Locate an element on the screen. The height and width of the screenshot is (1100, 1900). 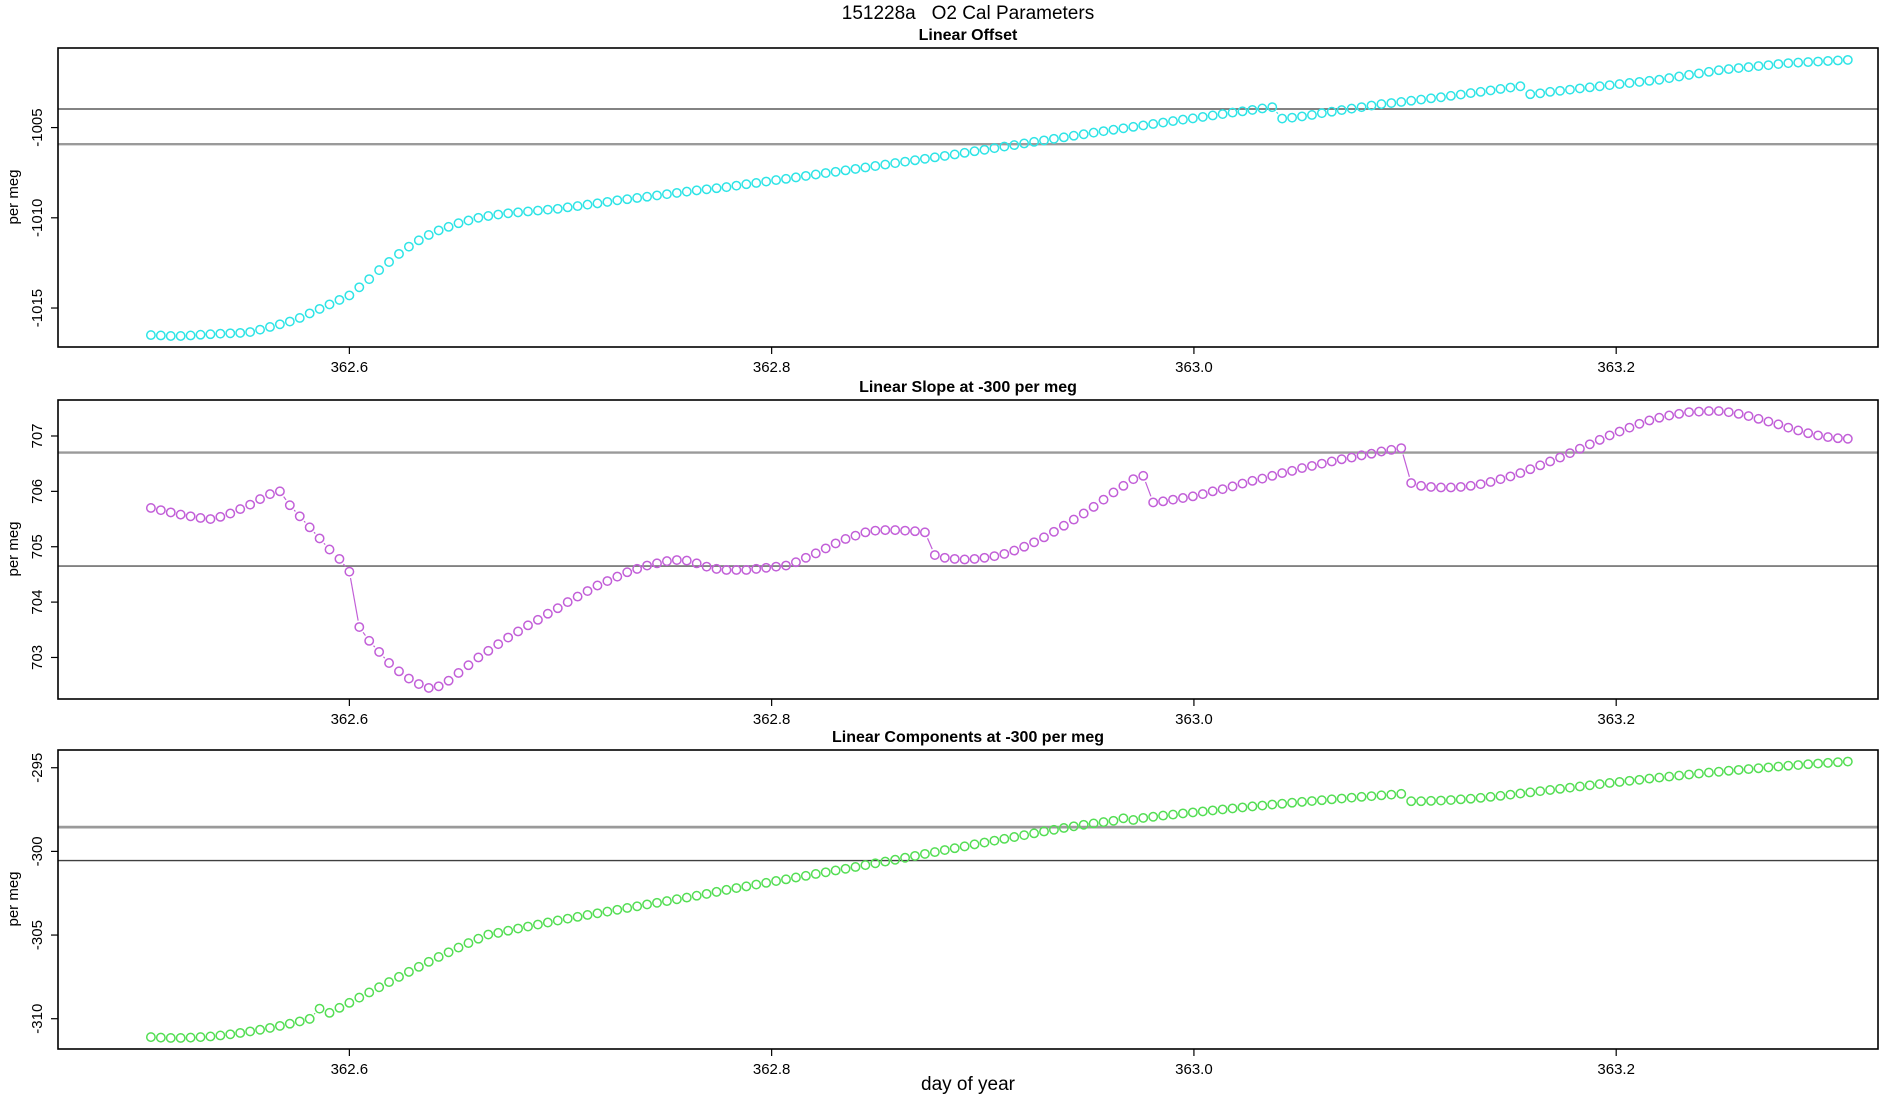
y-tick-label: 707 is located at coordinates (37, 435).